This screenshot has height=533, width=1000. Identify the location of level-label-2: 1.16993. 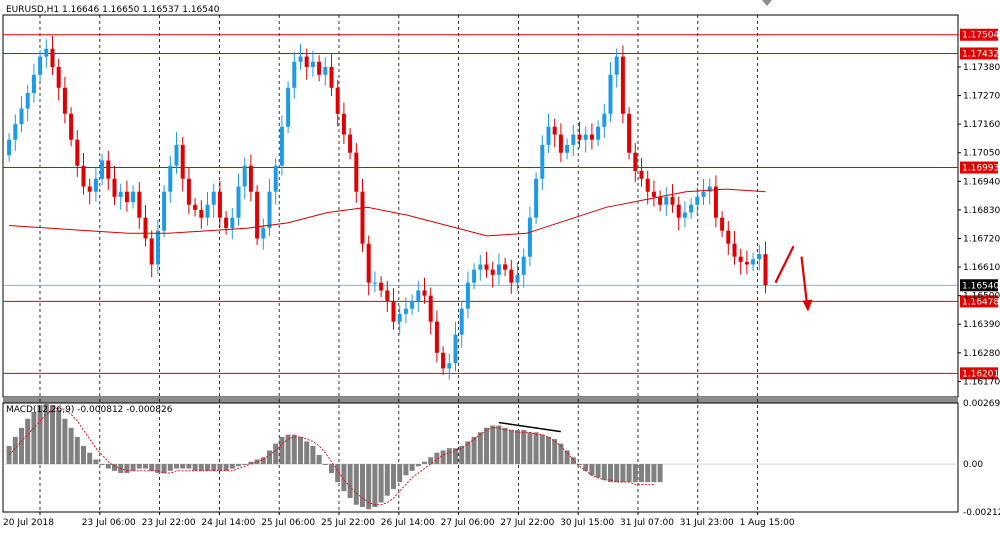
(980, 169).